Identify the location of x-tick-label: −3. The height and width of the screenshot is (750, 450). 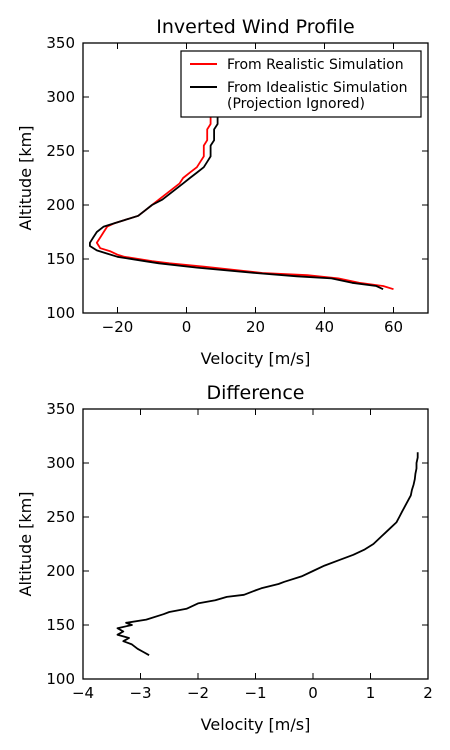
(140, 693).